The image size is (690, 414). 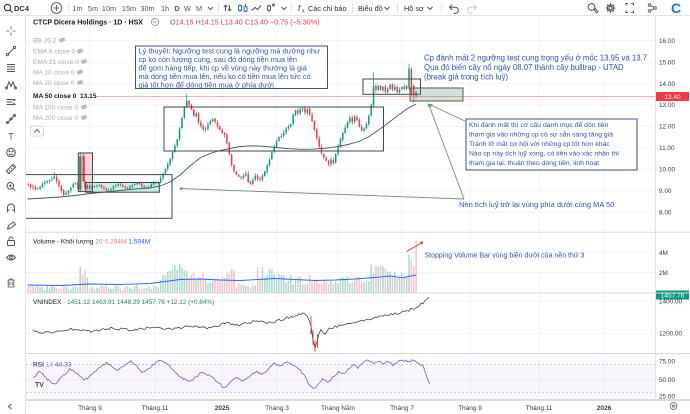 What do you see at coordinates (52, 364) in the screenshot?
I see `svg-text: RSI 14 44.33` at bounding box center [52, 364].